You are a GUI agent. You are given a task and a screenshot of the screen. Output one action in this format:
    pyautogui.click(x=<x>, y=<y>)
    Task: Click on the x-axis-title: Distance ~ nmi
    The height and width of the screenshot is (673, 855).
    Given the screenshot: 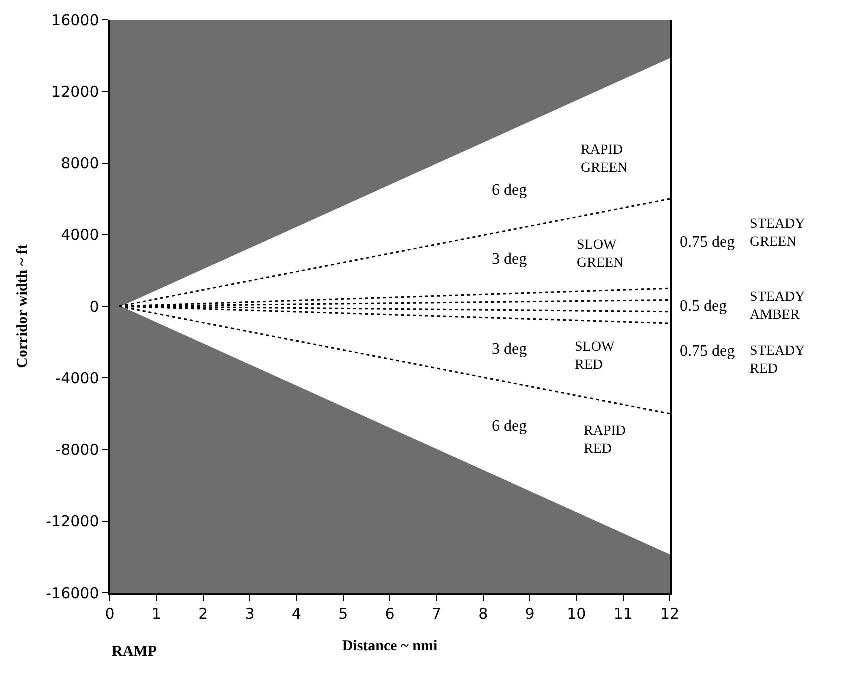 What is the action you would take?
    pyautogui.click(x=390, y=646)
    